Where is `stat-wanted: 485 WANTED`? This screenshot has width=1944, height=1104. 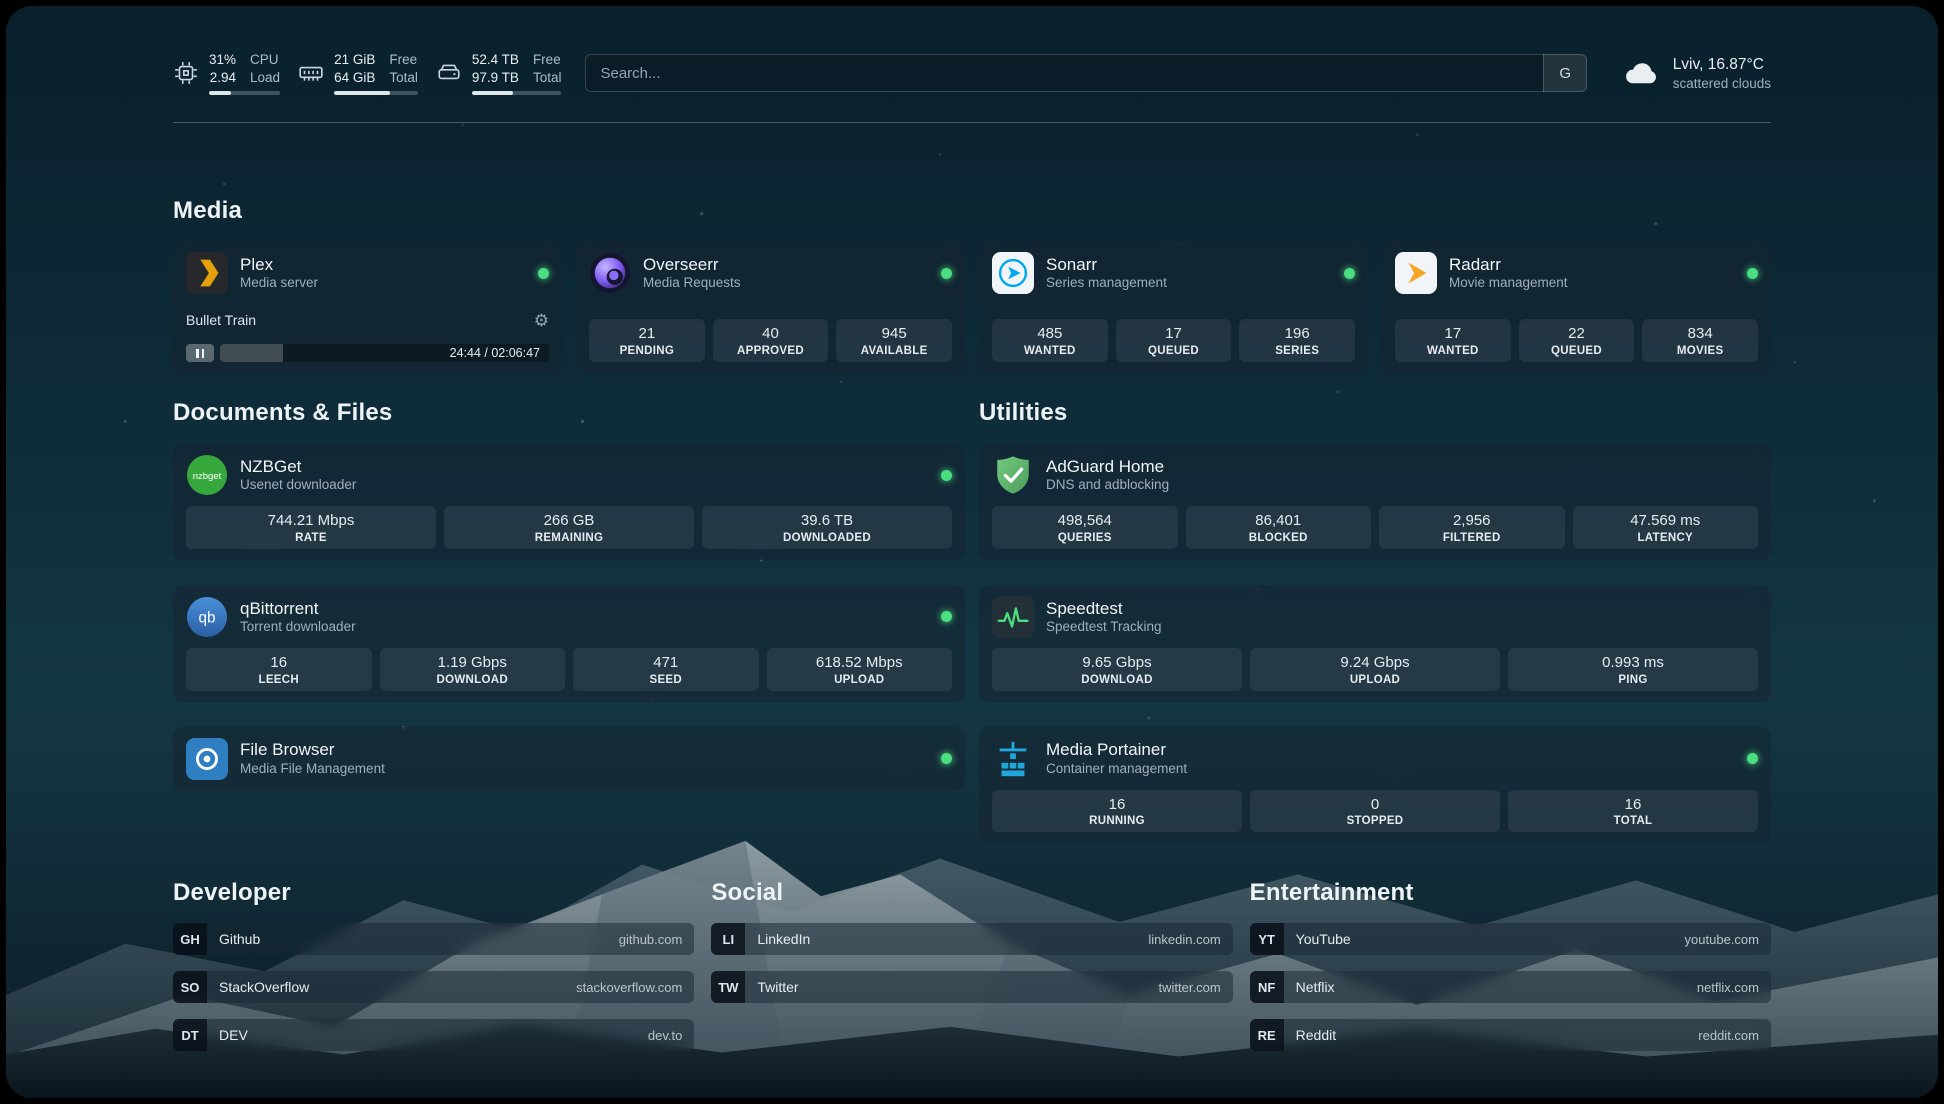
stat-wanted: 485 WANTED is located at coordinates (1050, 340).